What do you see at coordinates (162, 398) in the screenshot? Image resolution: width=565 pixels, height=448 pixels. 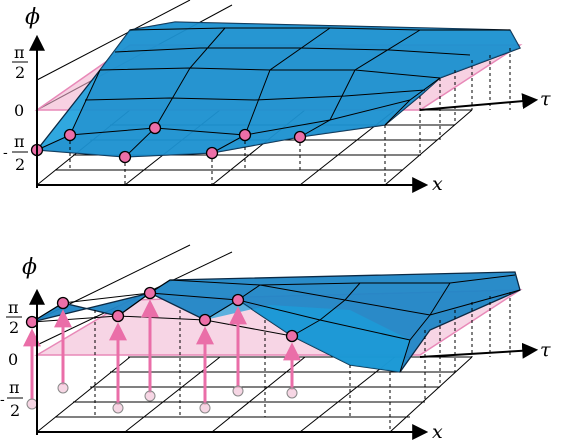 I see `bottom-faded-markers` at bounding box center [162, 398].